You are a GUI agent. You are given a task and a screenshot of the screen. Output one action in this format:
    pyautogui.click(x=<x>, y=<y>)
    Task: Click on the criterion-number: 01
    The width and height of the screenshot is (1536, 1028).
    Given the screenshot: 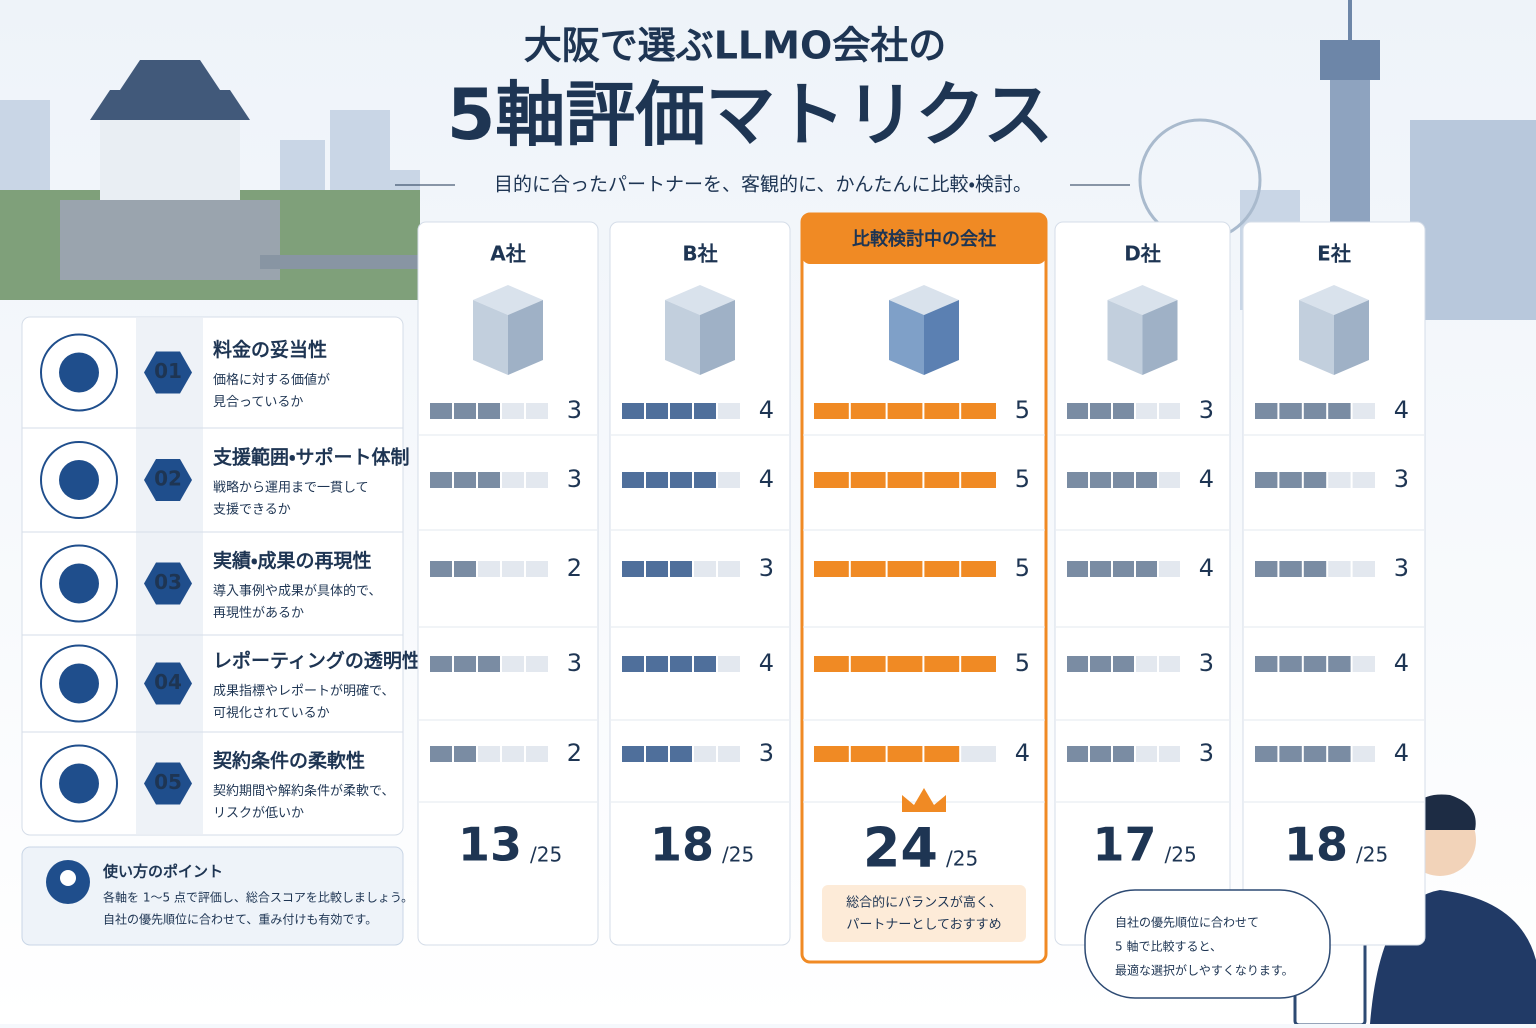 What is the action you would take?
    pyautogui.click(x=168, y=371)
    